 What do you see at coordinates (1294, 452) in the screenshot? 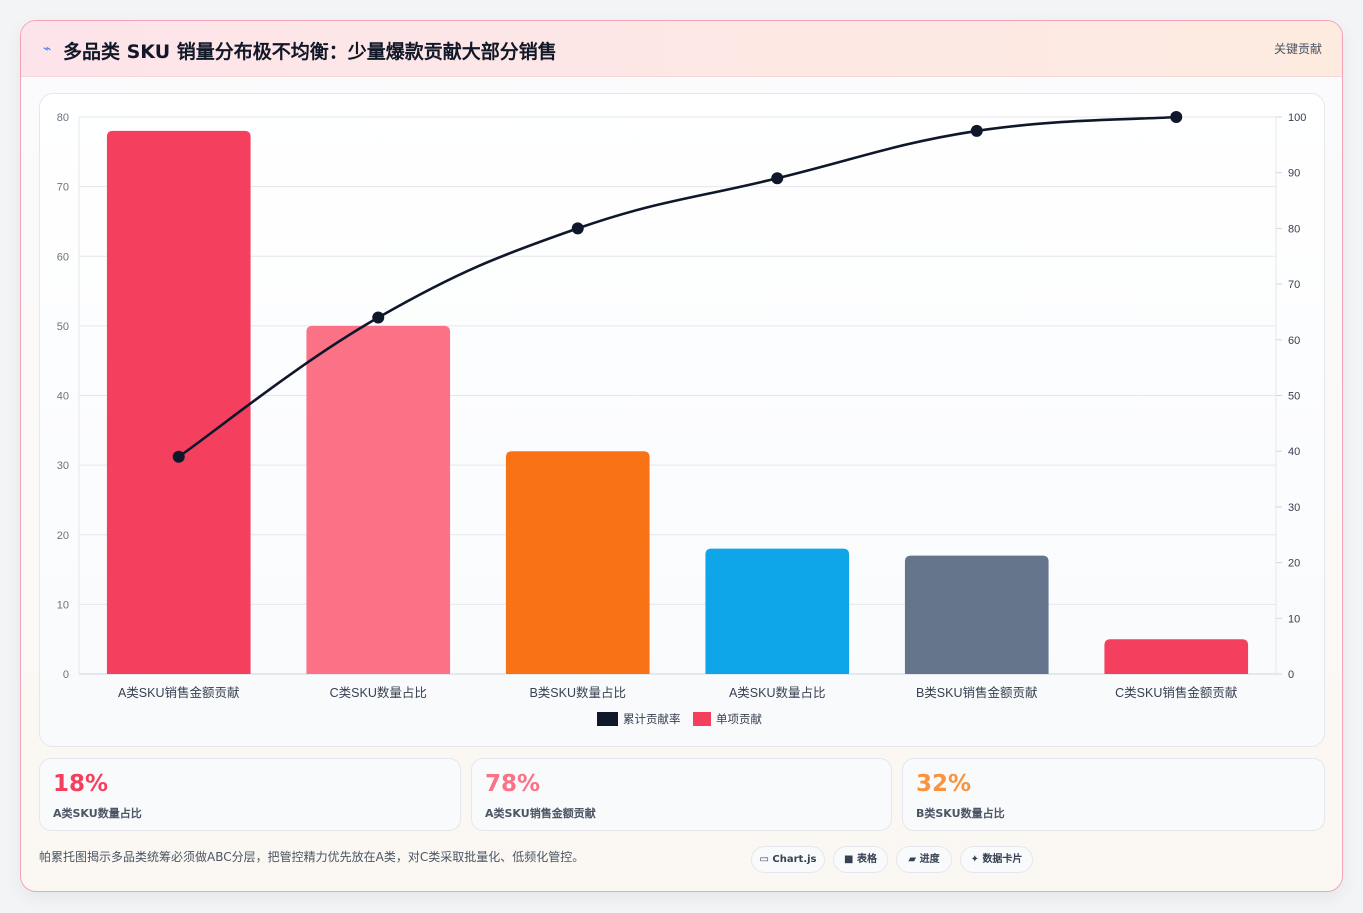
I see `y-right-tick-label: 40` at bounding box center [1294, 452].